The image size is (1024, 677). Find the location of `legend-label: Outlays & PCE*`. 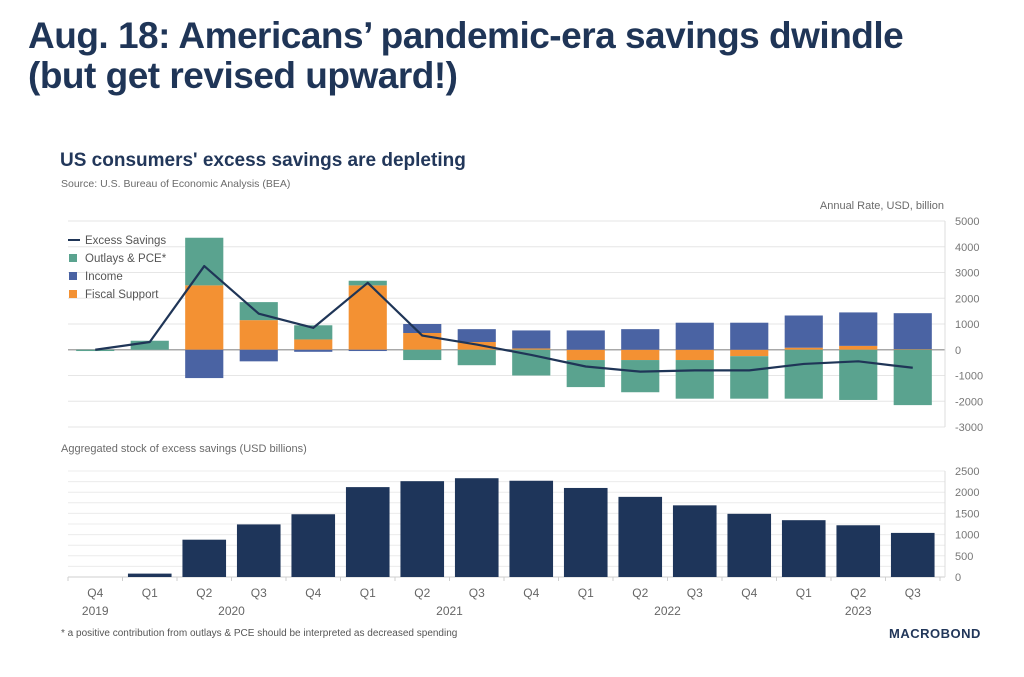

legend-label: Outlays & PCE* is located at coordinates (126, 259).